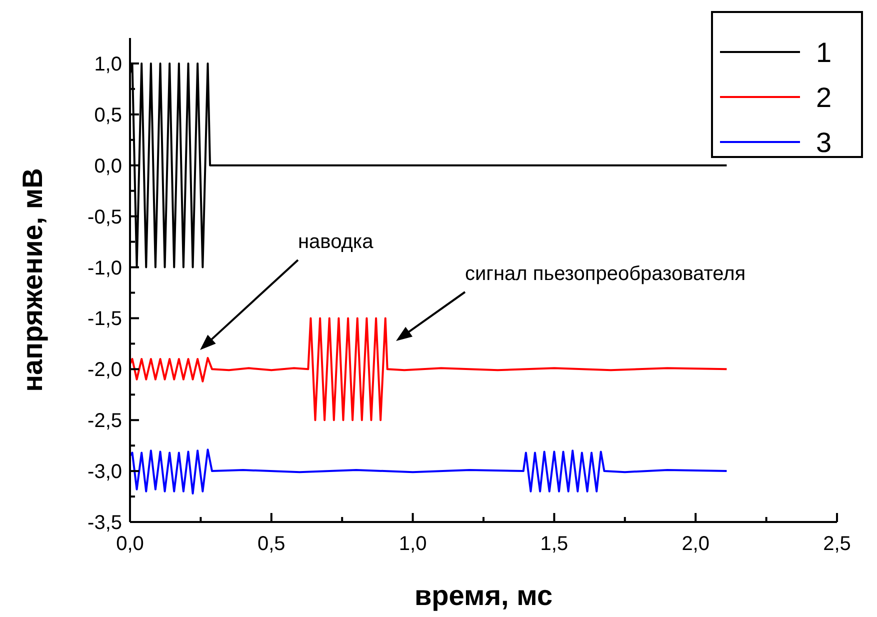 The width and height of the screenshot is (877, 617). What do you see at coordinates (105, 370) in the screenshot?
I see `y-tick-label: -2,0` at bounding box center [105, 370].